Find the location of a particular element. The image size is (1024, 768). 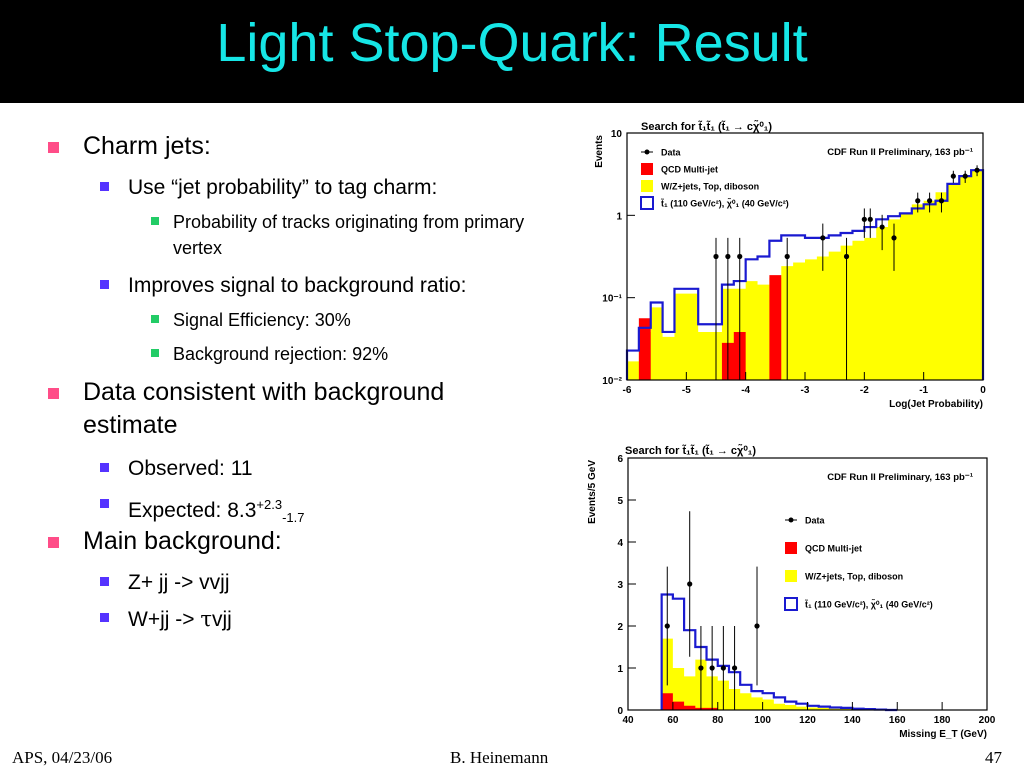

bullet-observed: Observed: 11 is located at coordinates (190, 468).